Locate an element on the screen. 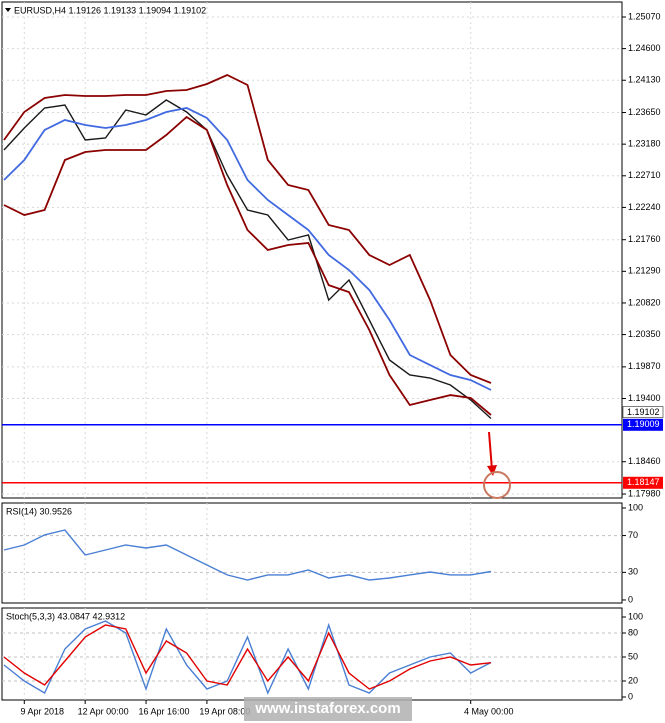 The height and width of the screenshot is (723, 665). y-tick-label: 1.22240 is located at coordinates (644, 207).